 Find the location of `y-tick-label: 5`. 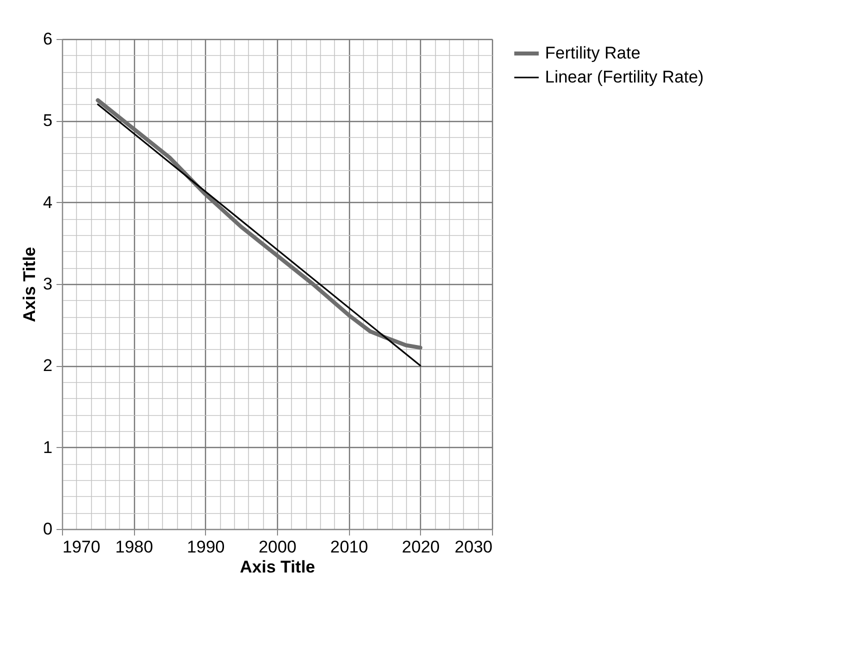

y-tick-label: 5 is located at coordinates (47, 120).